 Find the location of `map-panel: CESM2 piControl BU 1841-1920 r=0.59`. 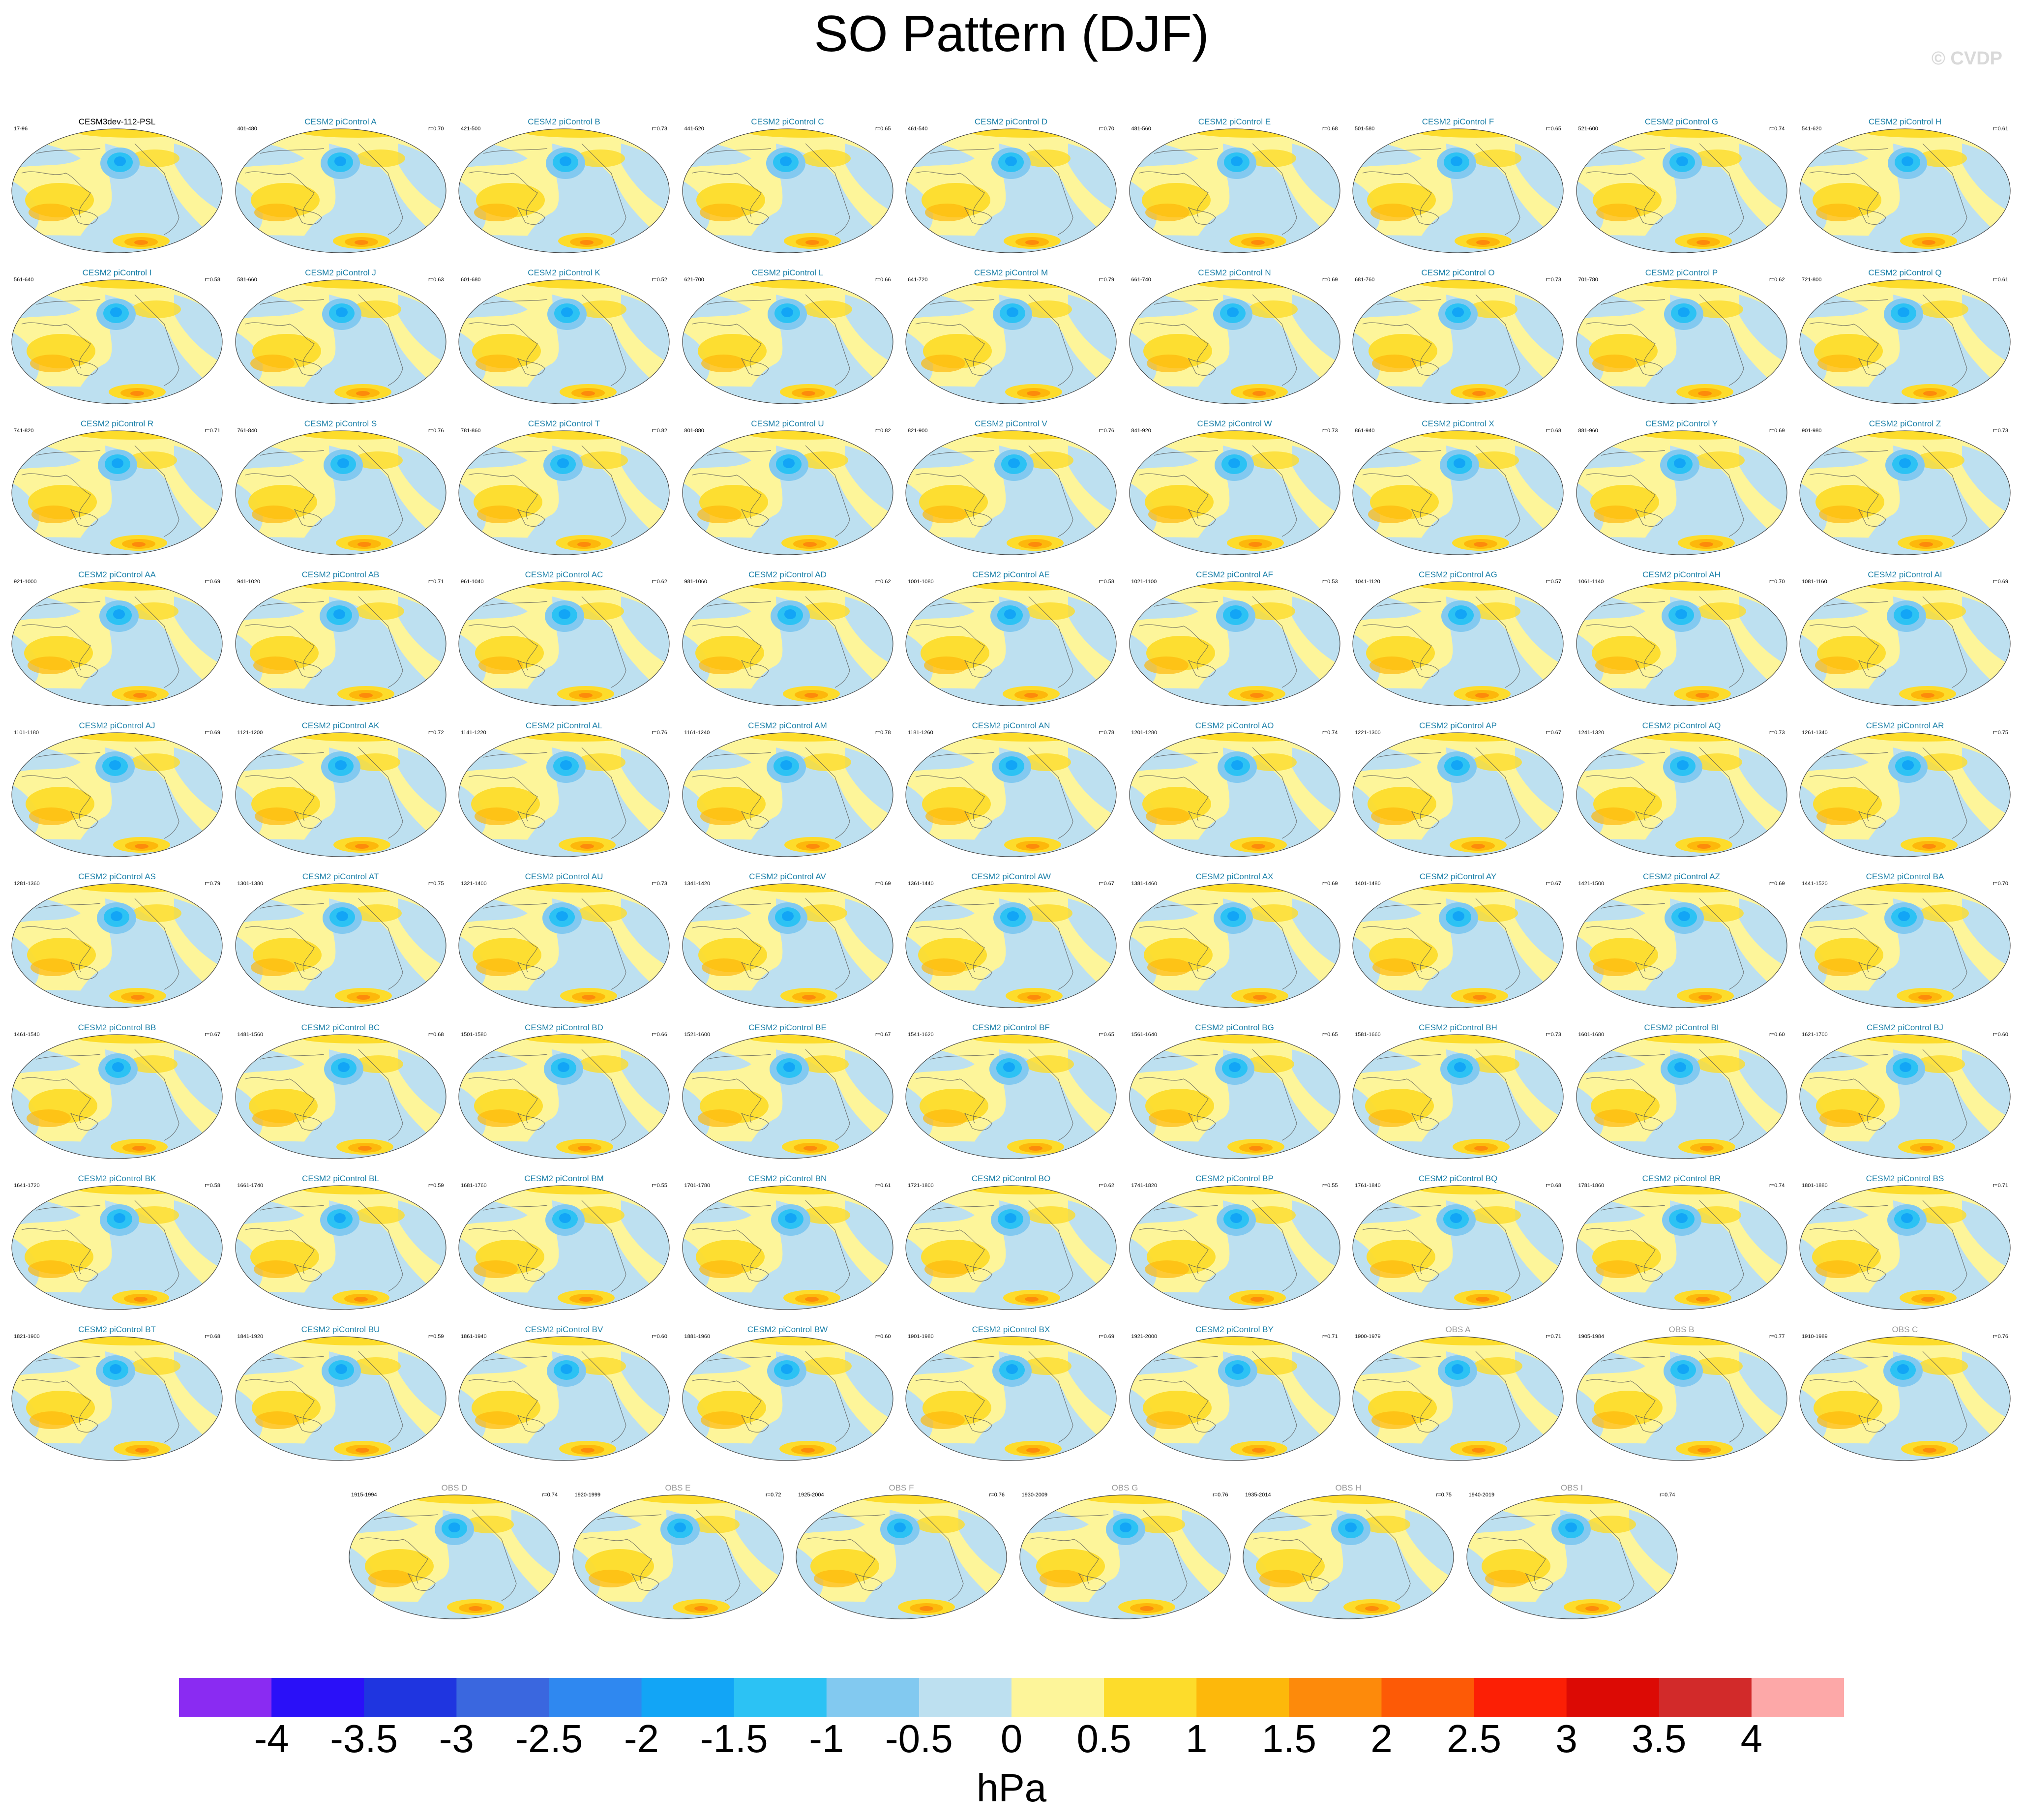

map-panel: CESM2 piControl BU 1841-1920 r=0.59 is located at coordinates (341, 1394).